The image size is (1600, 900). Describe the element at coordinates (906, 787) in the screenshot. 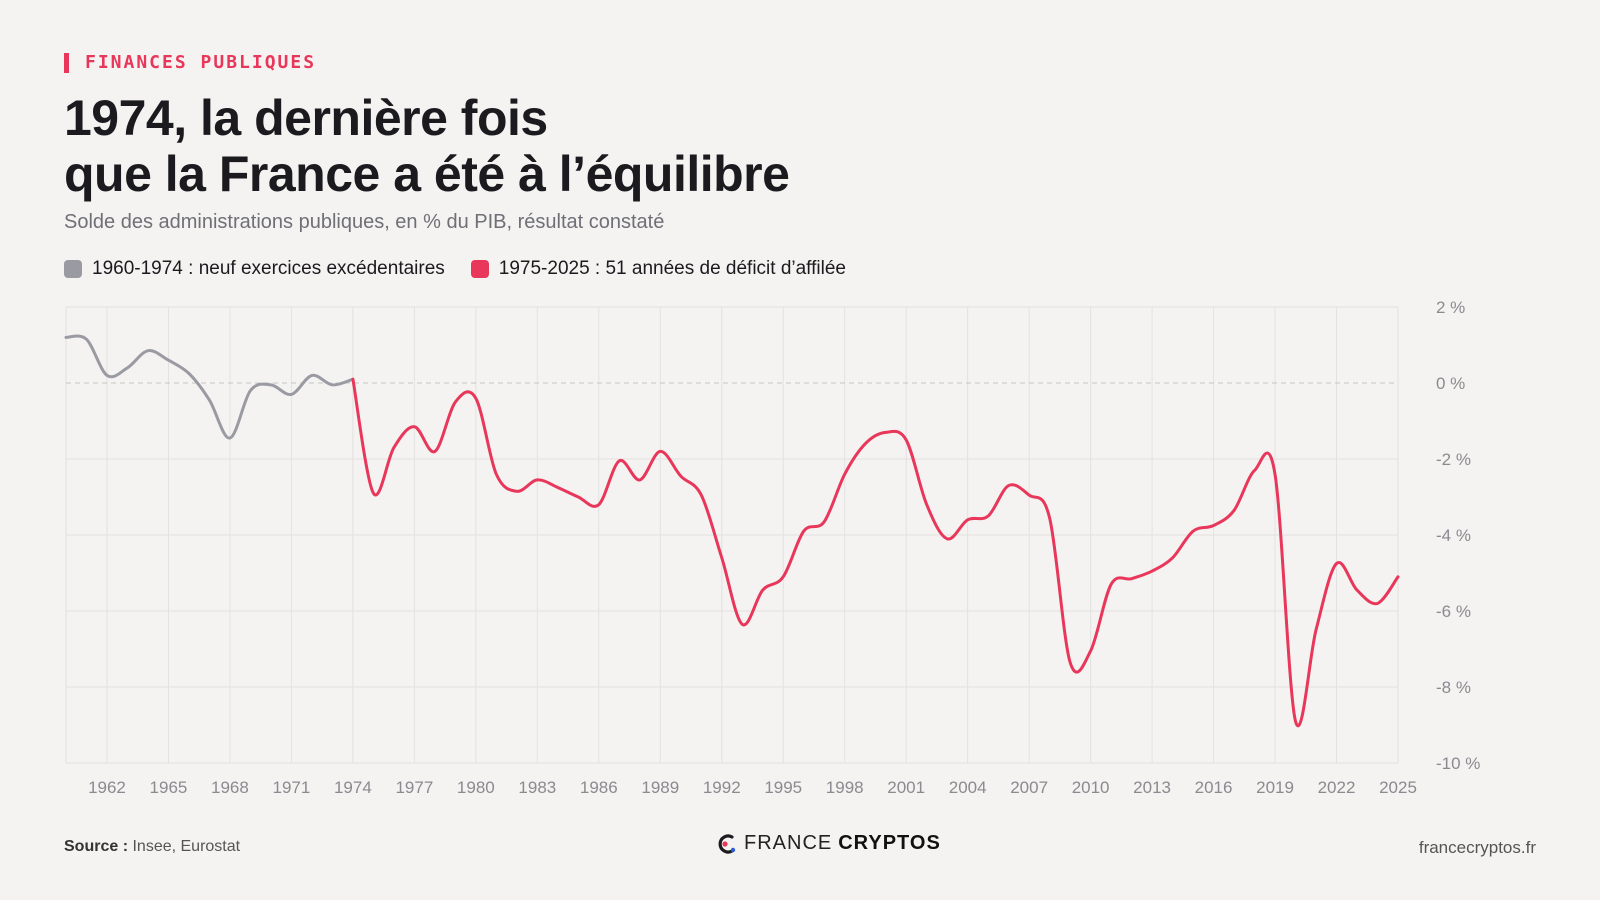

I see `x-tick-label: 2001` at that location.